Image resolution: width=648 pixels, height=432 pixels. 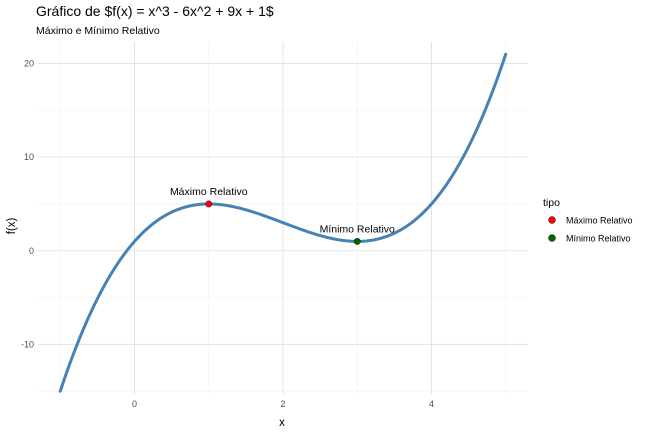 I want to click on y-tick-label: -10, so click(x=27, y=344).